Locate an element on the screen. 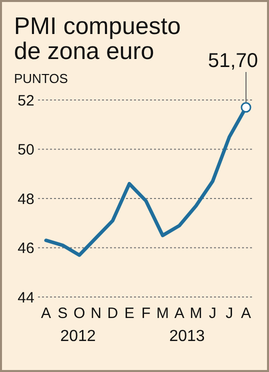 The image size is (269, 372). y-tick-label: 50 is located at coordinates (26, 150).